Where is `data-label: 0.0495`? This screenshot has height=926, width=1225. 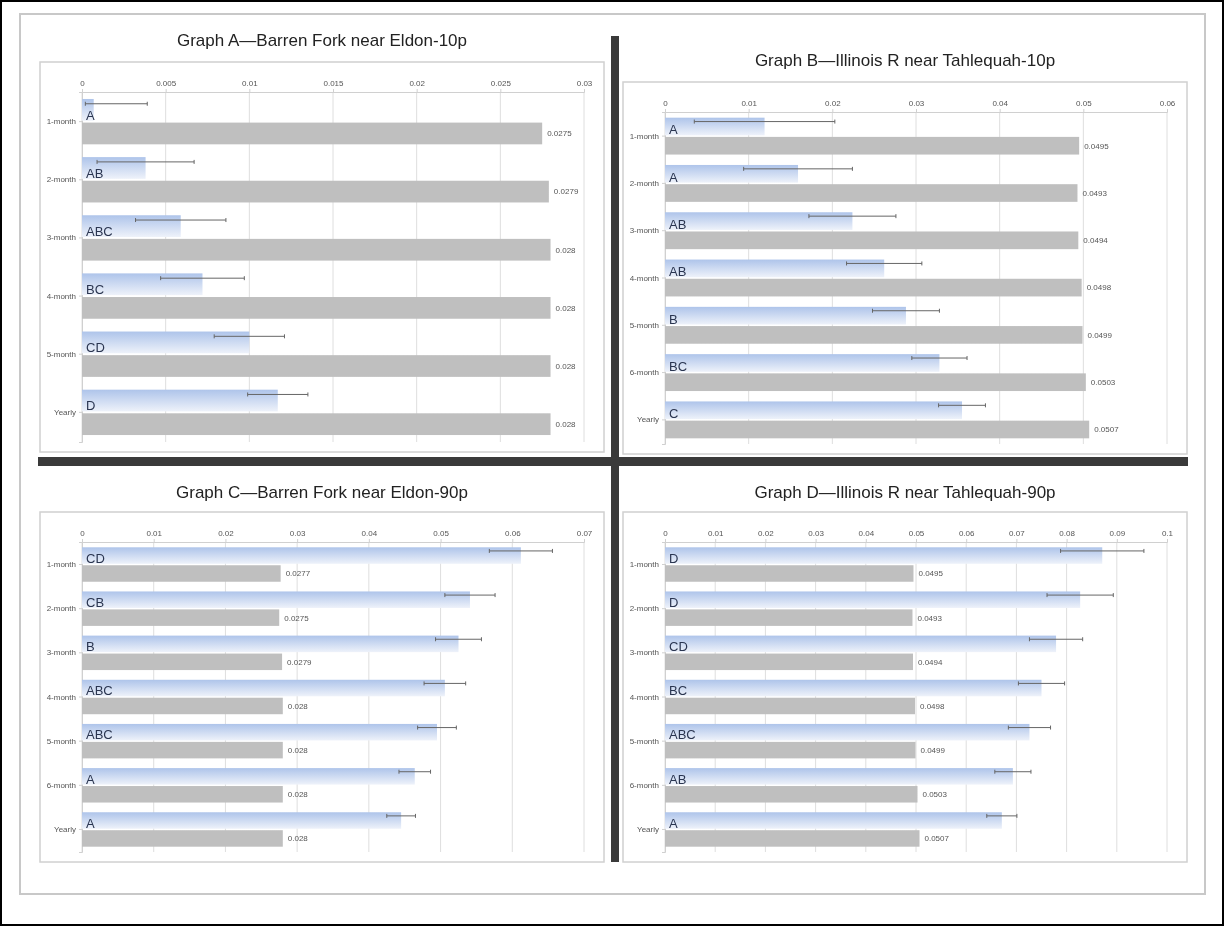 data-label: 0.0495 is located at coordinates (1097, 146).